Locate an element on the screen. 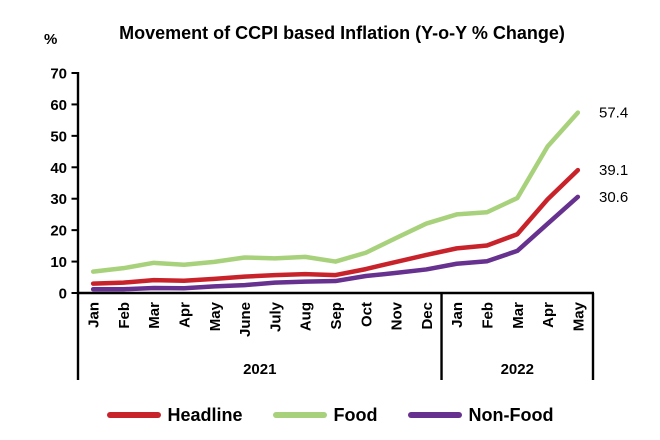 The image size is (660, 440). legend-label-headline: Headline is located at coordinates (205, 415).